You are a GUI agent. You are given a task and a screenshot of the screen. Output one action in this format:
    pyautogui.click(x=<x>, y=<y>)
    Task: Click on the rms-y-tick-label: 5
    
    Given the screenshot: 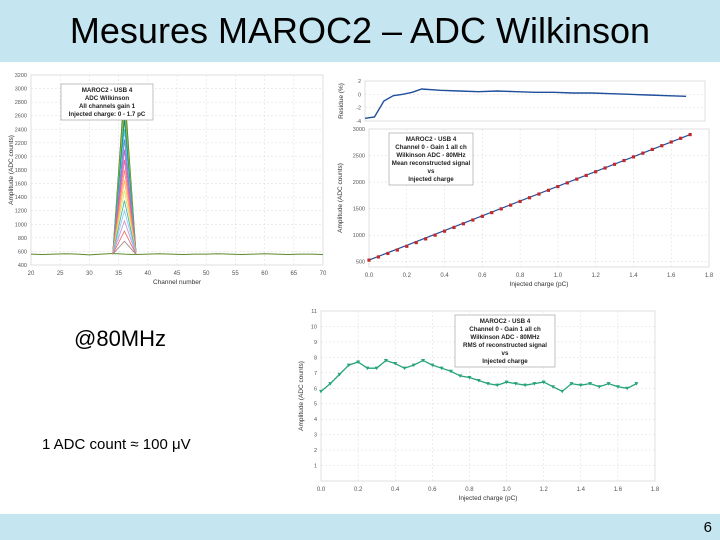 What is the action you would take?
    pyautogui.click(x=315, y=405)
    